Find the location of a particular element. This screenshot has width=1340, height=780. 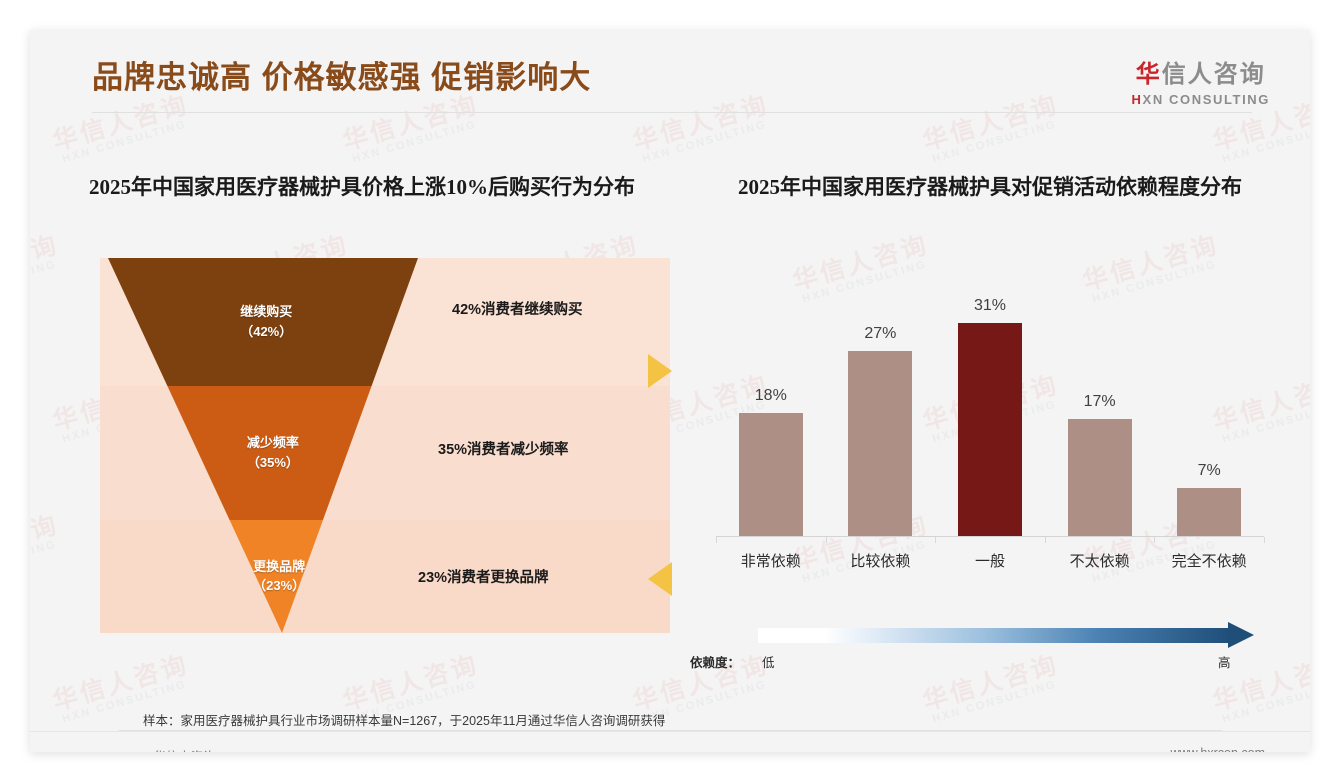

legend-low-label: 低 is located at coordinates (768, 663).